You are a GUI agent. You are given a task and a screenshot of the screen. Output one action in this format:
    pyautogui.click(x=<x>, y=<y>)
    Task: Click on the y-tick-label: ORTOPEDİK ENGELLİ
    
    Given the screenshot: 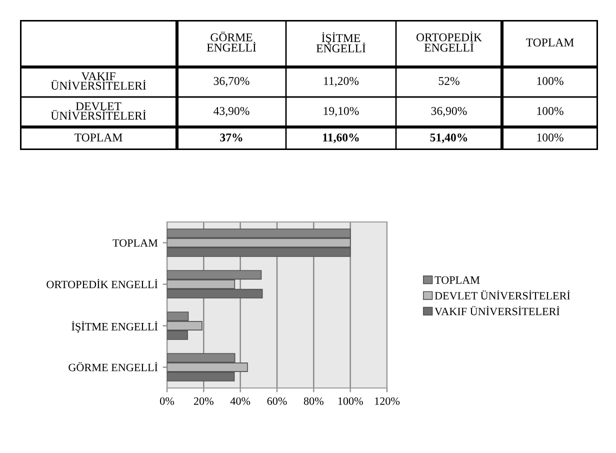 What is the action you would take?
    pyautogui.click(x=102, y=283)
    